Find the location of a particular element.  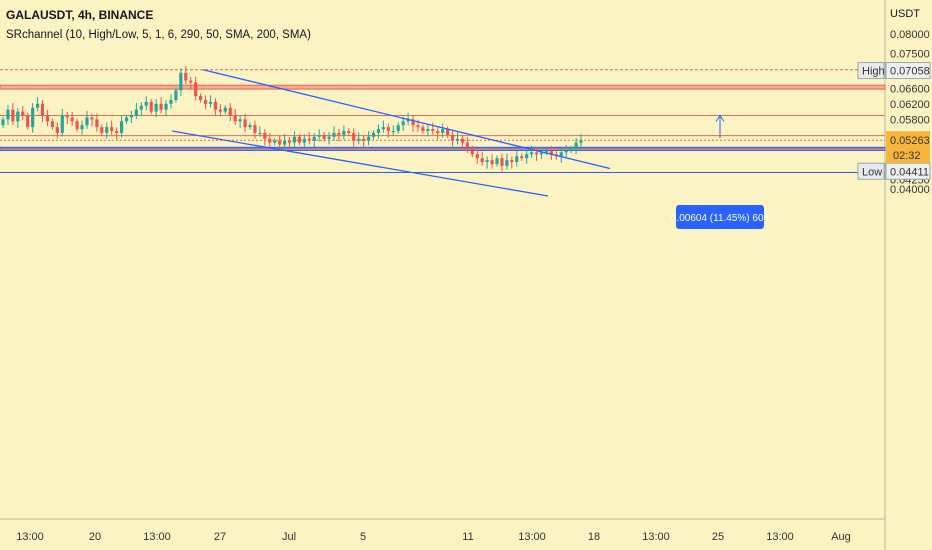

price-tick-label: 0.04000 is located at coordinates (910, 190).